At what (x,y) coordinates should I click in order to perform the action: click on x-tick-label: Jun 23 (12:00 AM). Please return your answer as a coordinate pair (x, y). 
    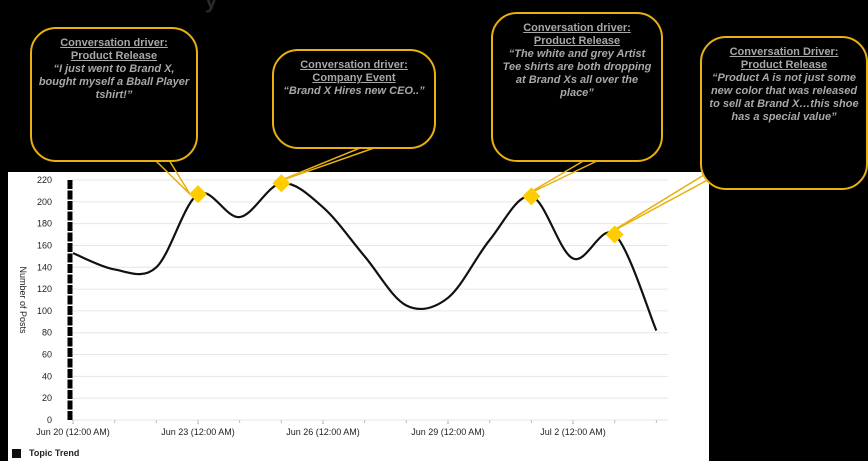
    Looking at the image, I should click on (198, 432).